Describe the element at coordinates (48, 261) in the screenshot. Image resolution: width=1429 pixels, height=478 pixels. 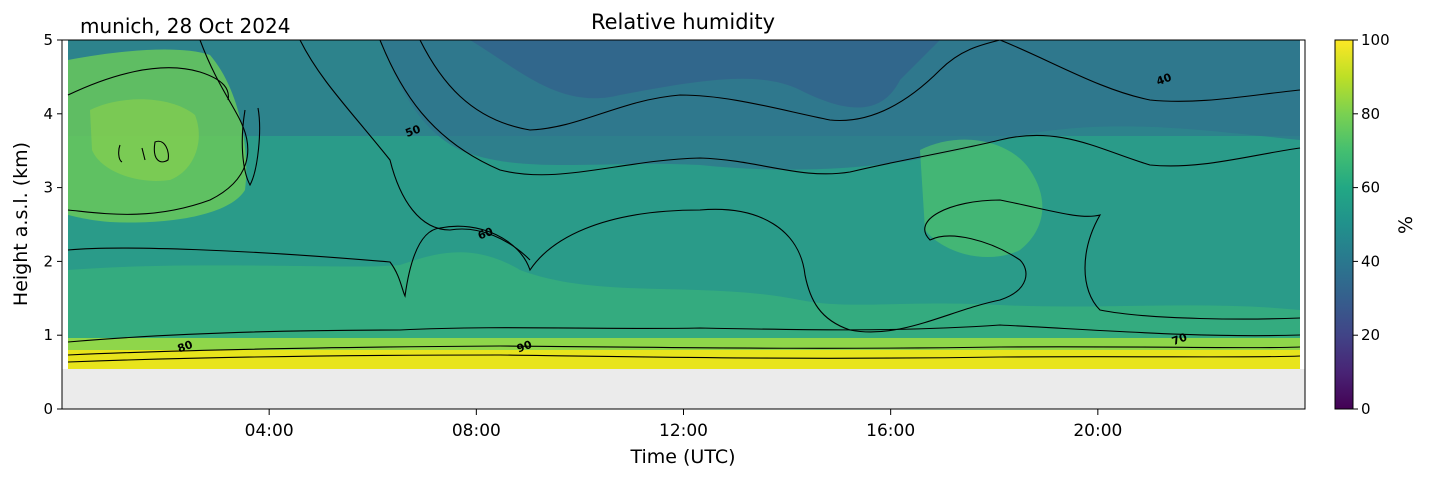
I see `y-tick-label: 2` at that location.